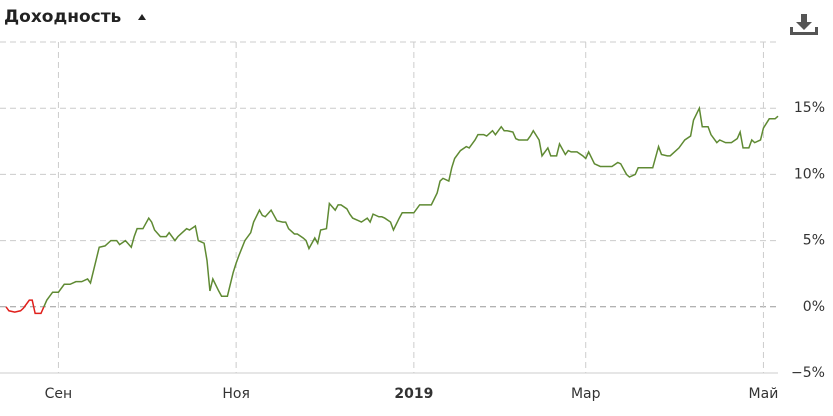 The height and width of the screenshot is (416, 833). Describe the element at coordinates (814, 241) in the screenshot. I see `y-tick-label: 5%` at that location.